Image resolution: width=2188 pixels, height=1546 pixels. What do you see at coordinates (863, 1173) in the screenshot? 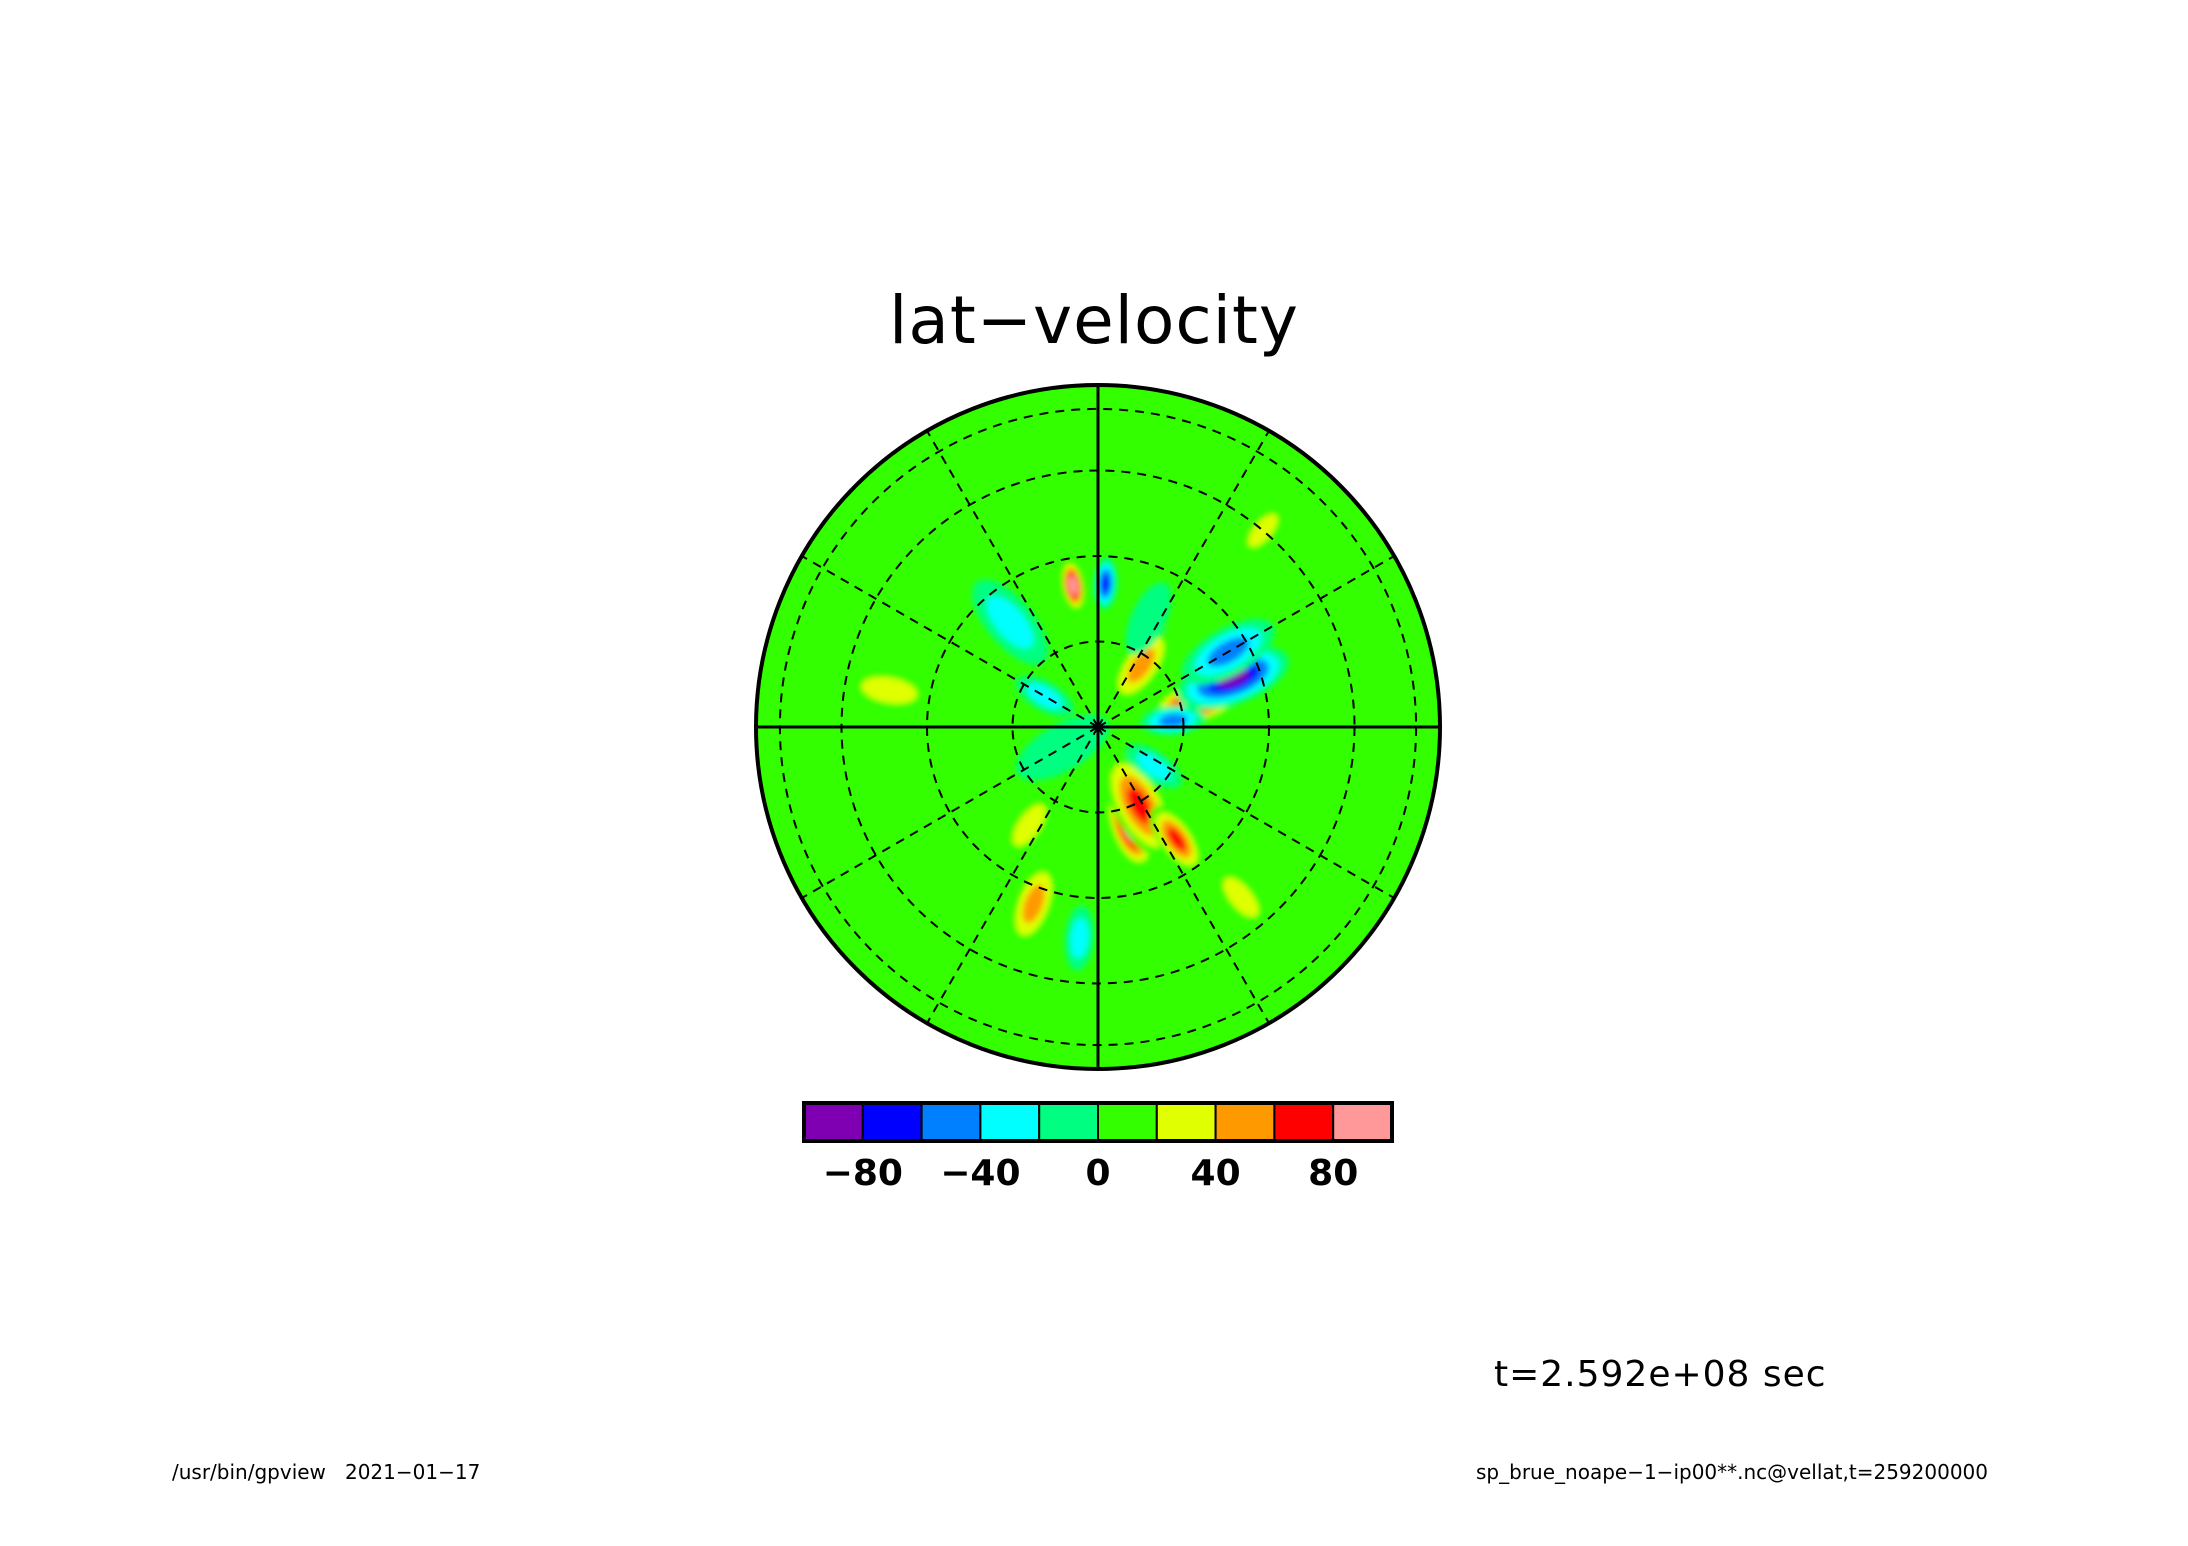
I see `colorbar-tick-label: −80` at bounding box center [863, 1173].